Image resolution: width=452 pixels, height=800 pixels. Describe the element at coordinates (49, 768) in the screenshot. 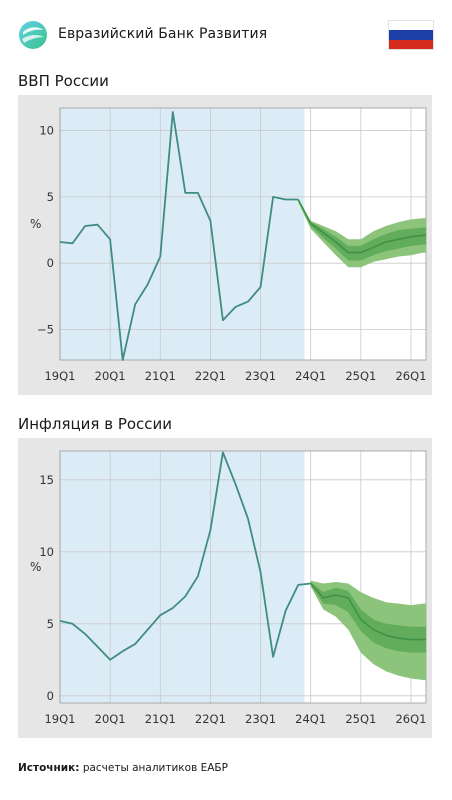

I see `source-label: Источник:` at that location.